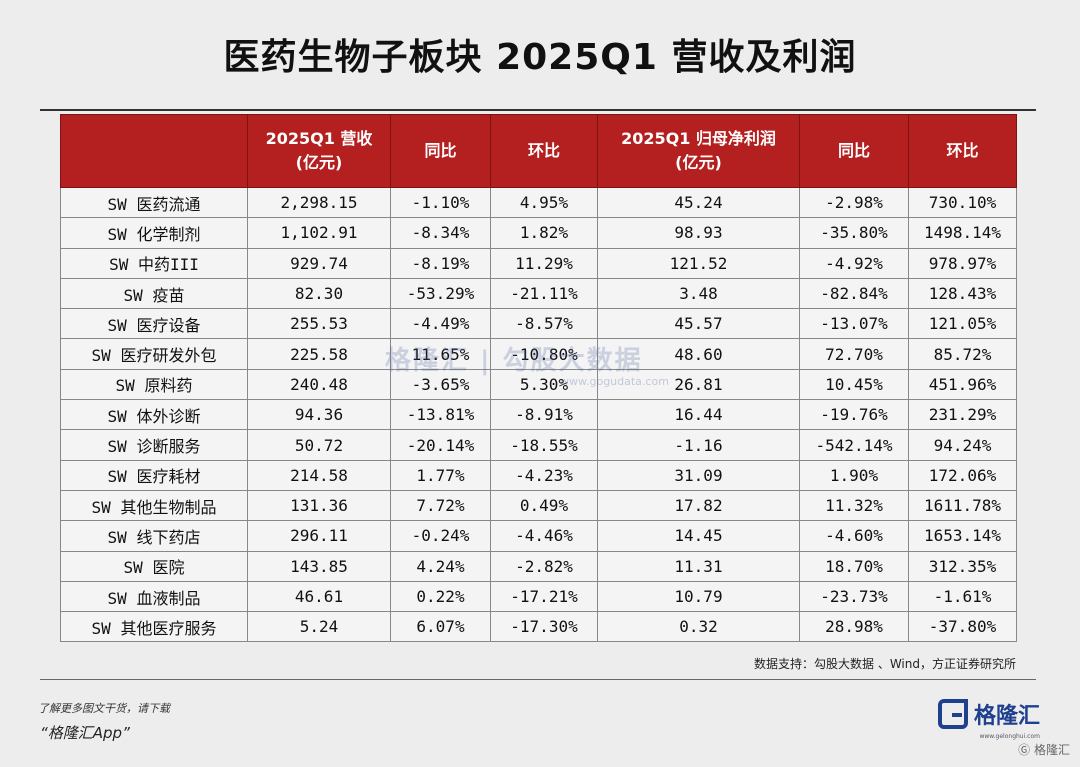 The image size is (1080, 767). I want to click on value-cell: -35.80%, so click(854, 233).